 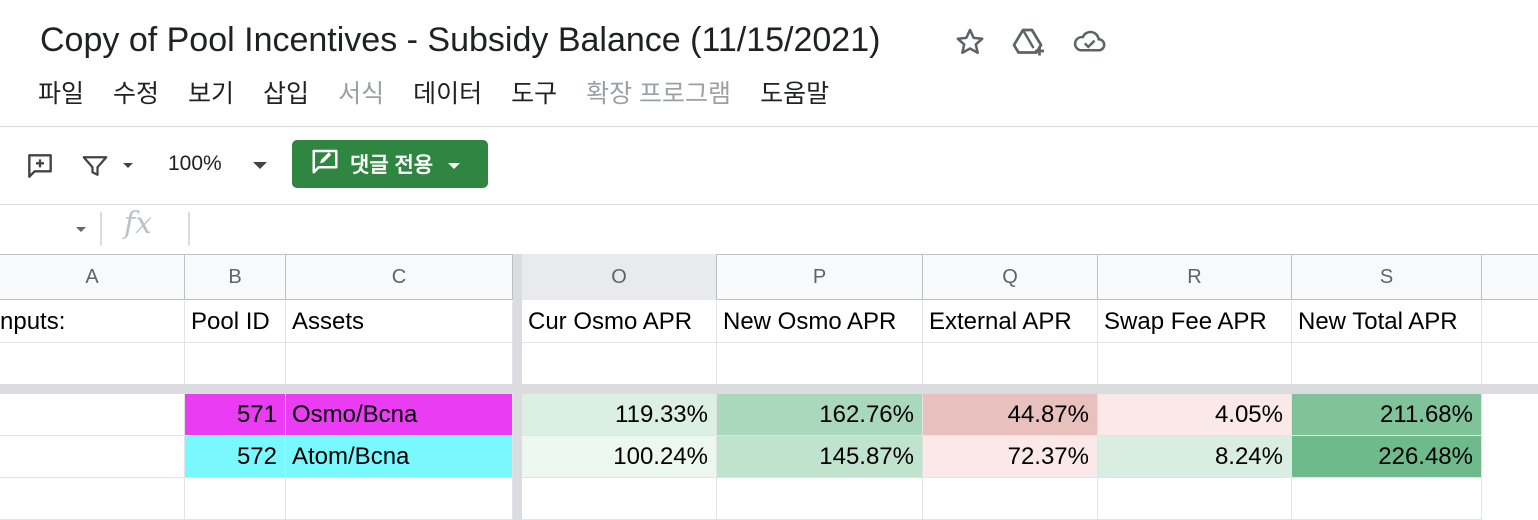 I want to click on comment-only-mode-button: 댓글 전용, so click(x=390, y=164).